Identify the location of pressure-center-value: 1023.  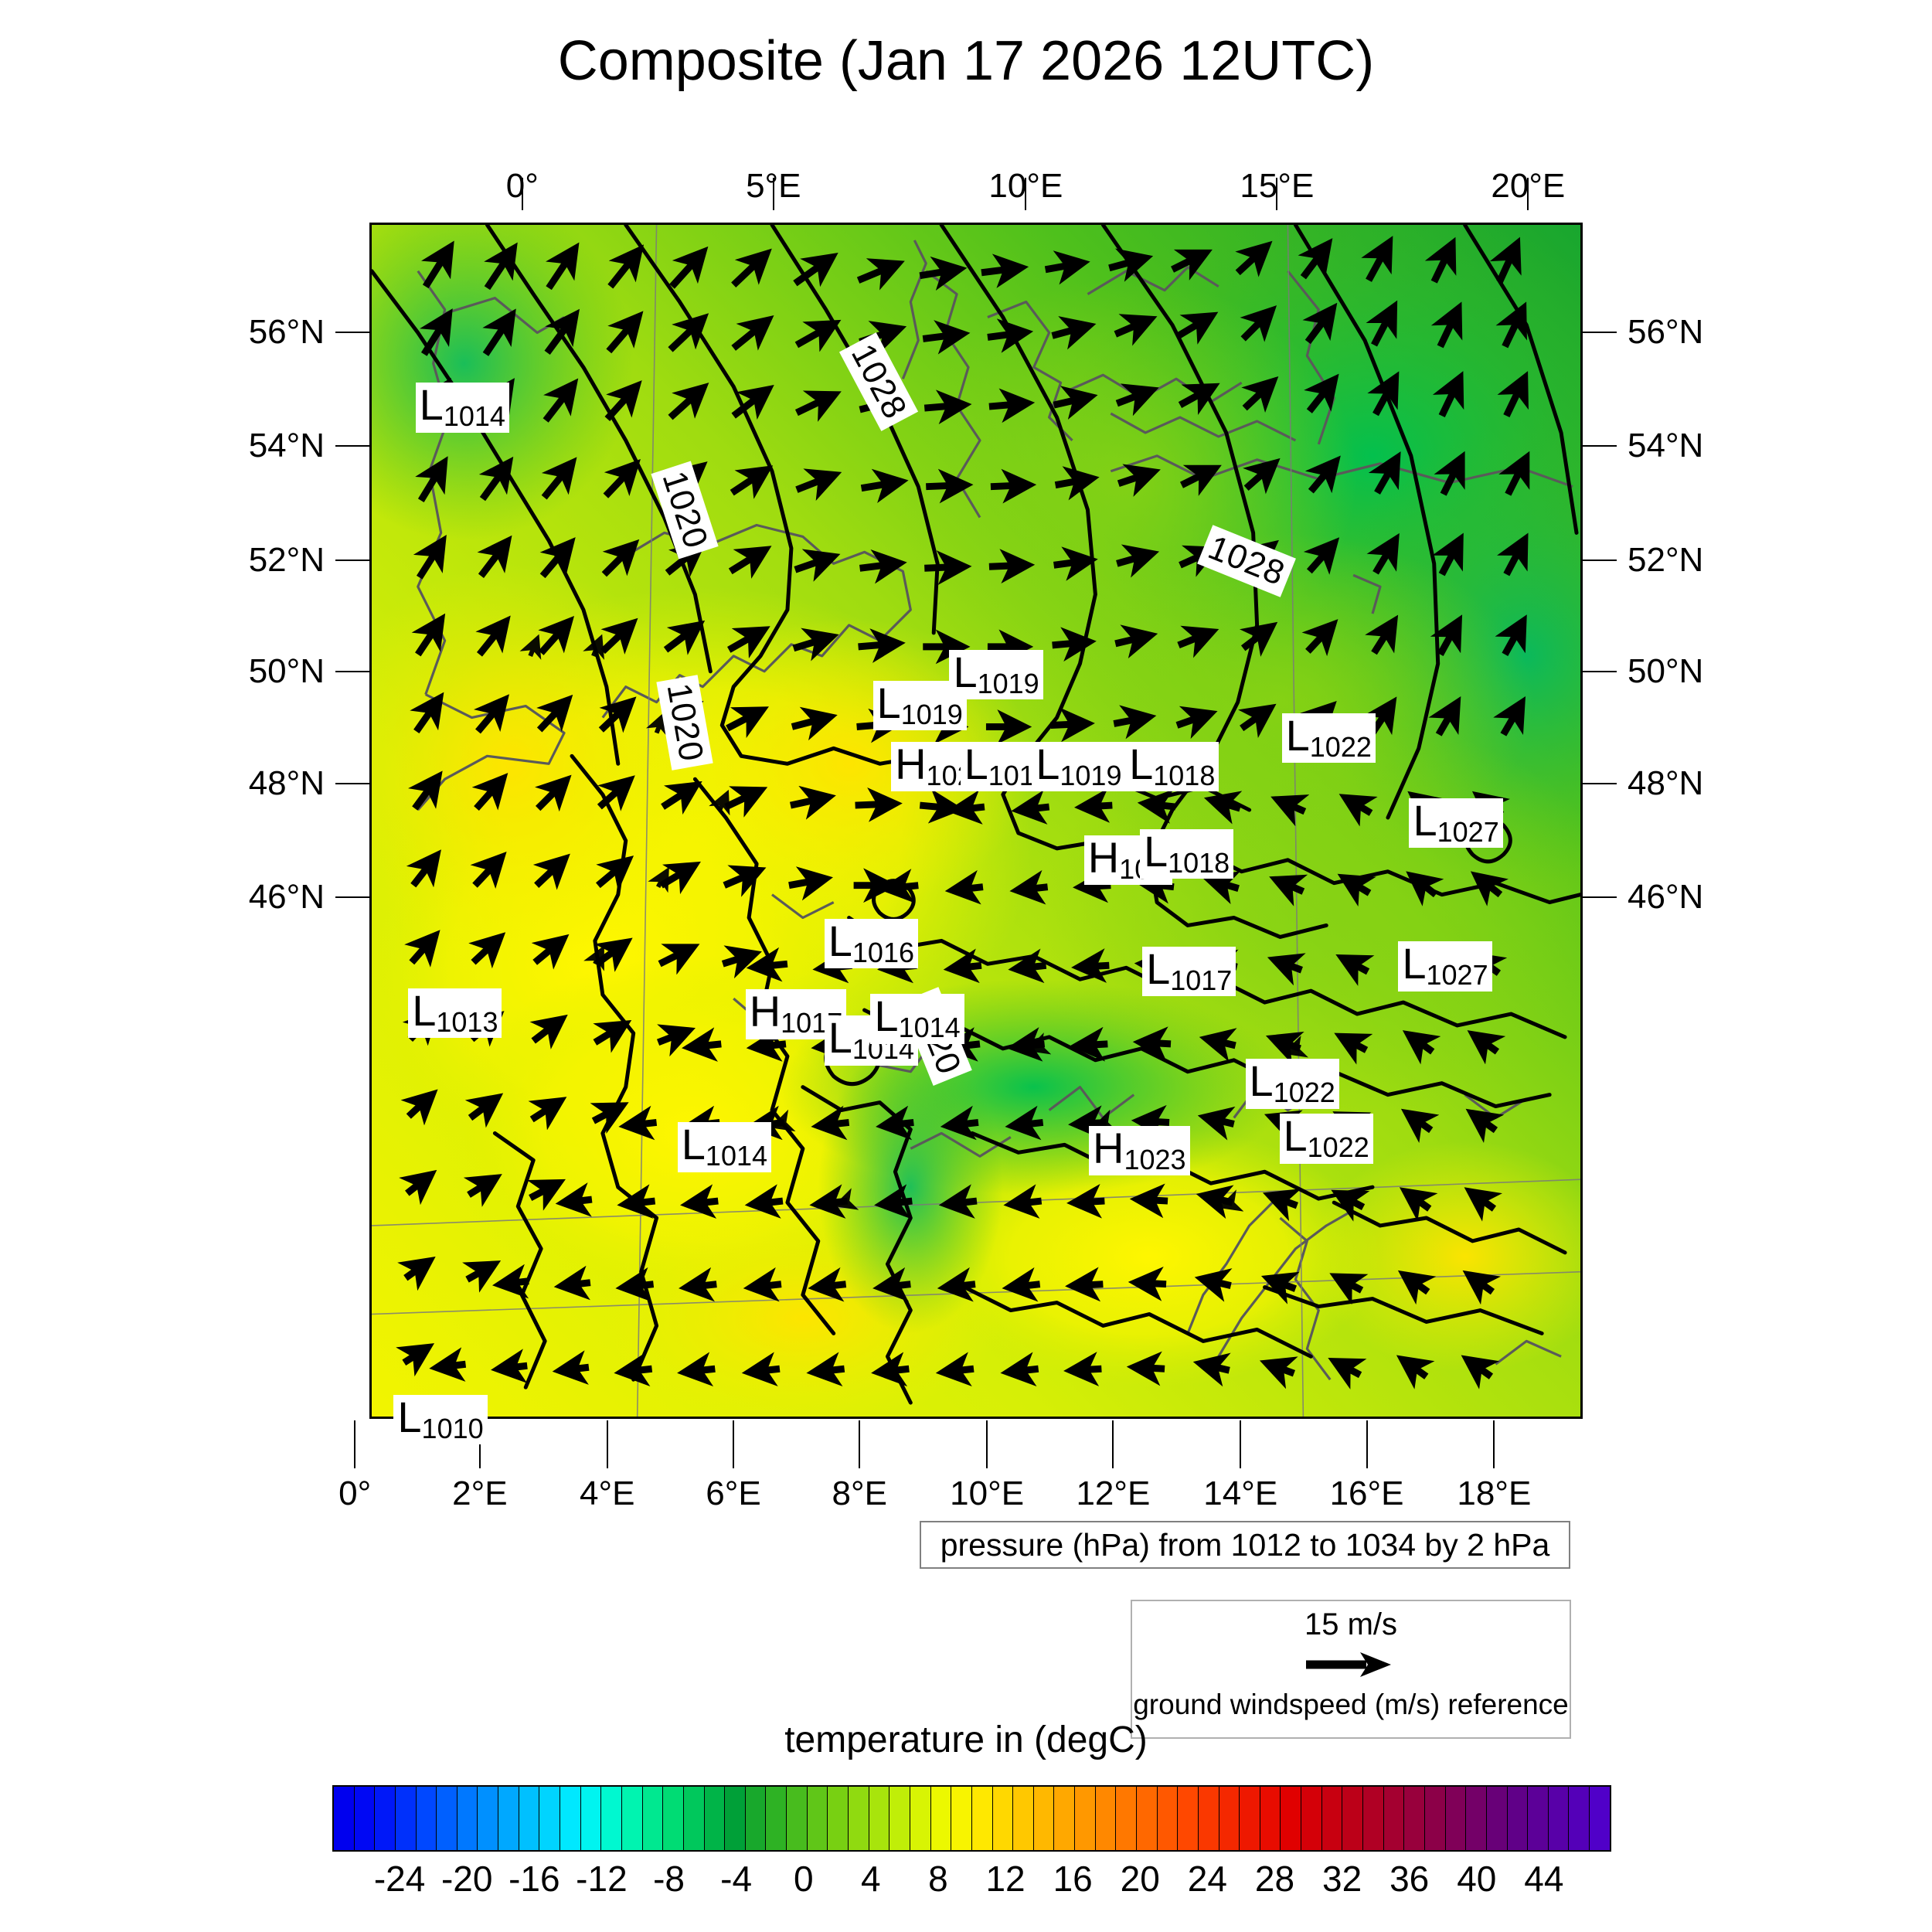
(1155, 1159).